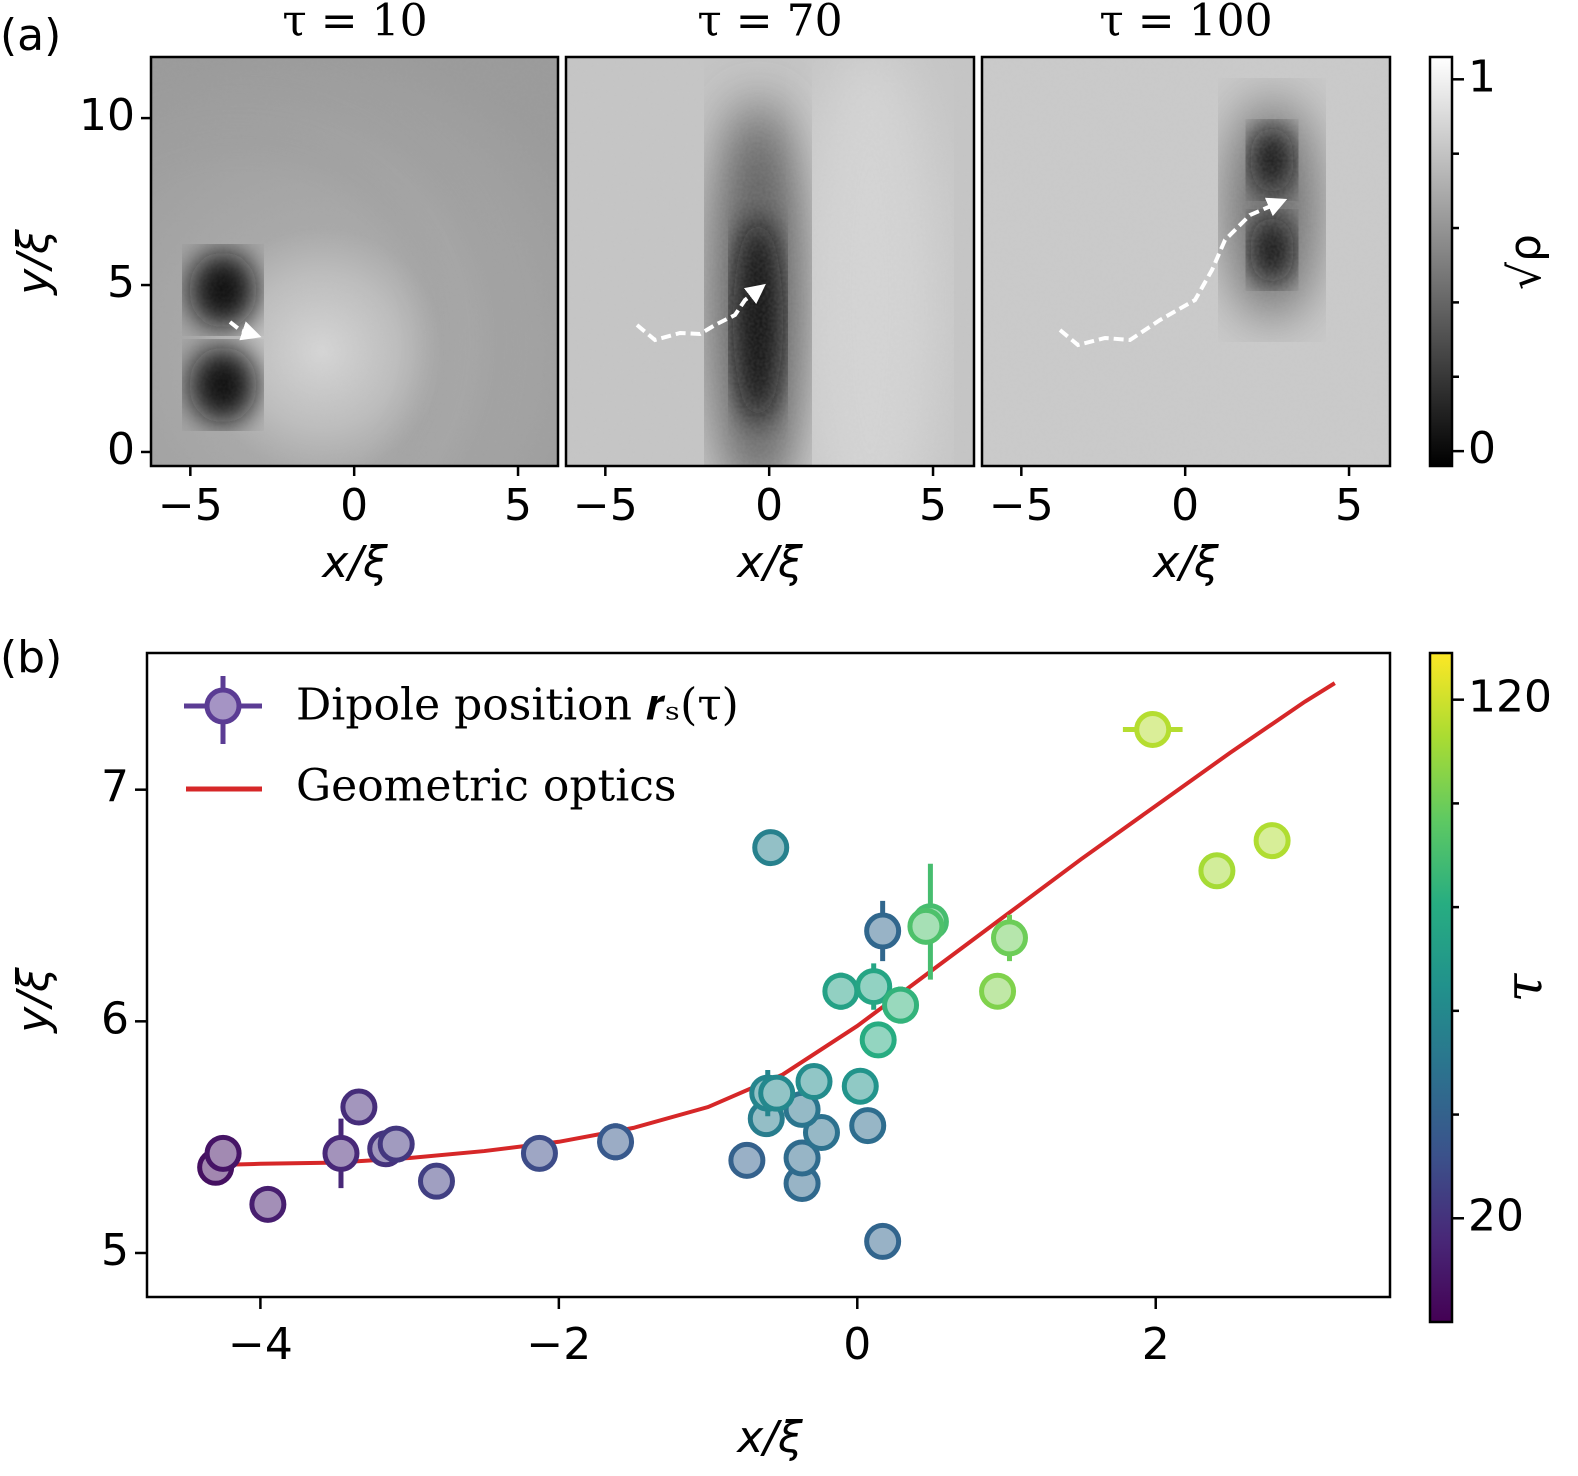 The height and width of the screenshot is (1476, 1578). I want to click on colorbar-label: τ, so click(1525, 987).